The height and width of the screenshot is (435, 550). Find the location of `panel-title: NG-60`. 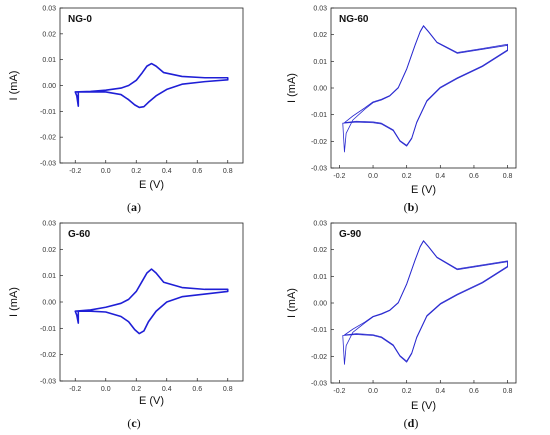

panel-title: NG-60 is located at coordinates (354, 19).